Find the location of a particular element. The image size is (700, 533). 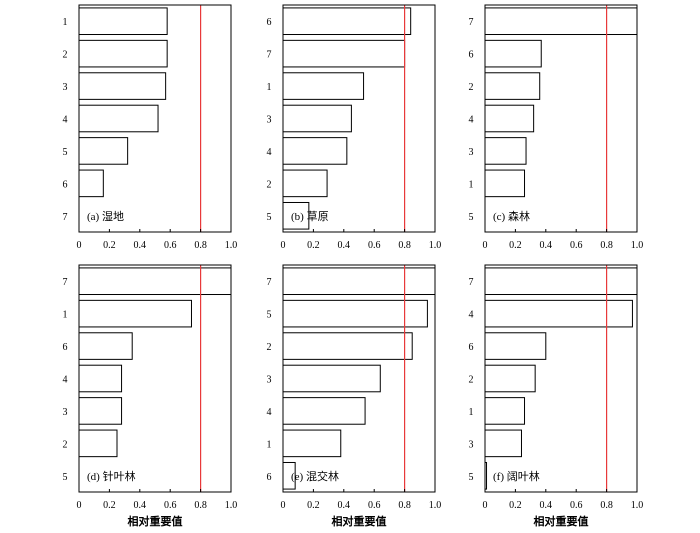

panel-2: 6 7 1 3 4 2 5 0 0.2 0.4 0.6 0.8 1.0 (b) 草原 is located at coordinates (354, 127).